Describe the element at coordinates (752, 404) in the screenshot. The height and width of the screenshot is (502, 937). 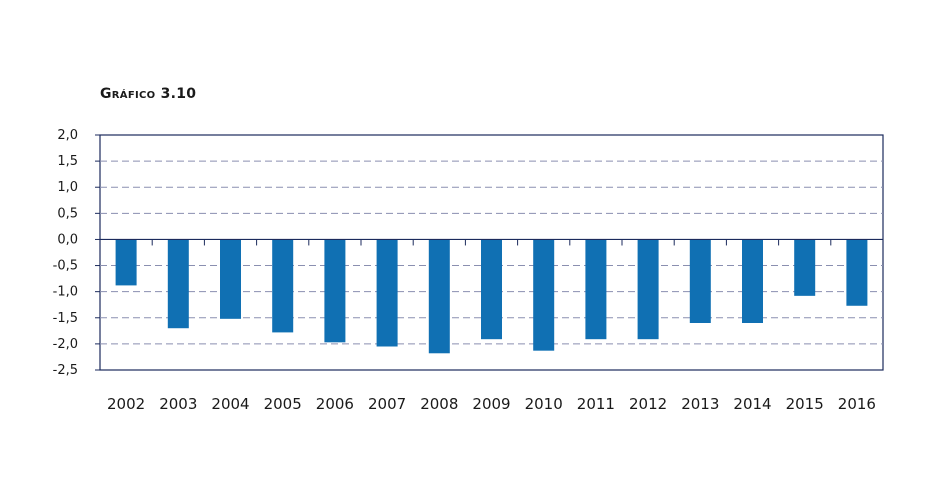
I see `x-tick-label: 2014` at that location.